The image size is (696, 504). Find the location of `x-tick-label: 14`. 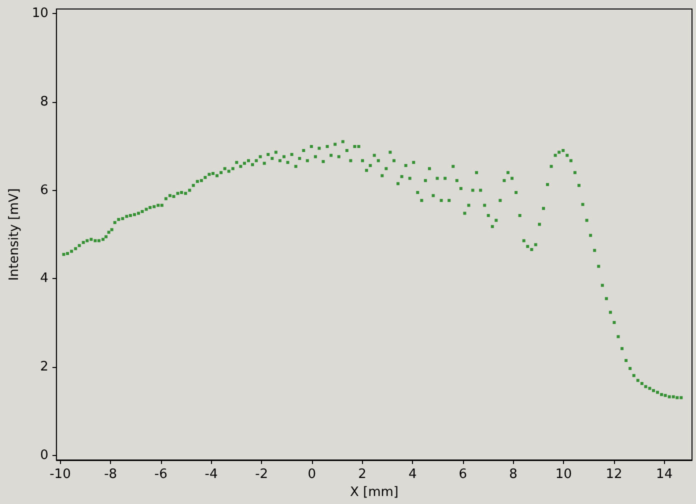

x-tick-label: 14 is located at coordinates (664, 474).